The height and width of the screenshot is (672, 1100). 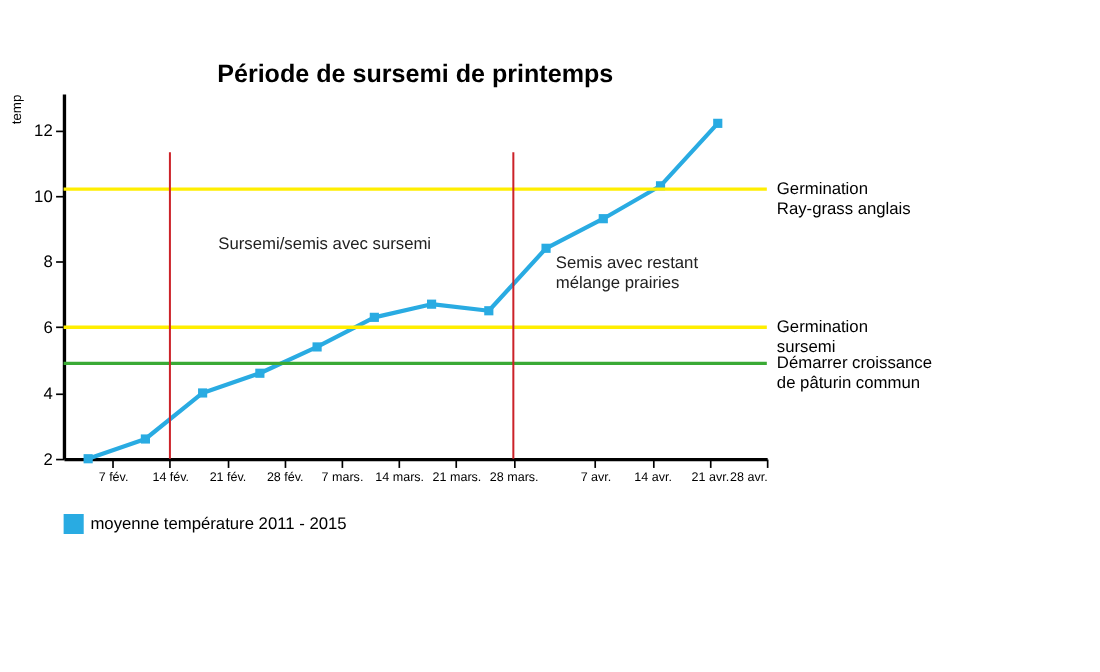 What do you see at coordinates (44, 195) in the screenshot?
I see `y-tick-label: 10` at bounding box center [44, 195].